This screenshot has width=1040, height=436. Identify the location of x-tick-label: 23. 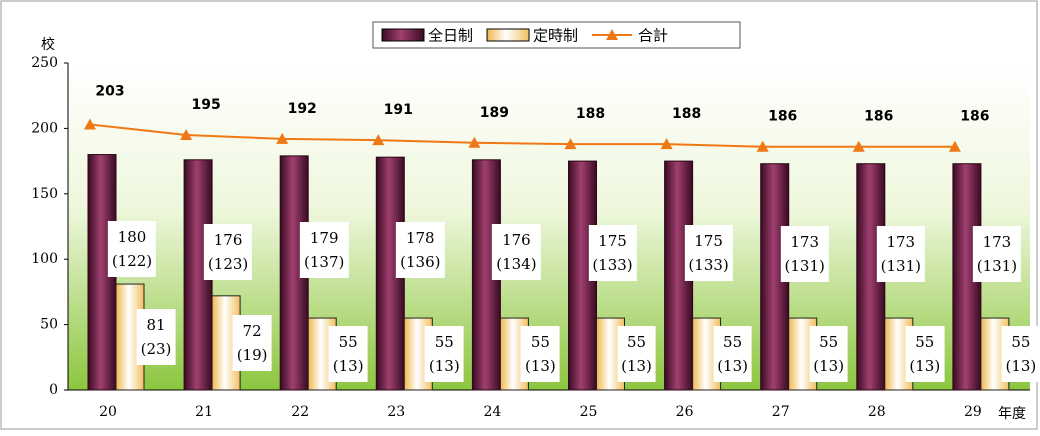
(396, 412).